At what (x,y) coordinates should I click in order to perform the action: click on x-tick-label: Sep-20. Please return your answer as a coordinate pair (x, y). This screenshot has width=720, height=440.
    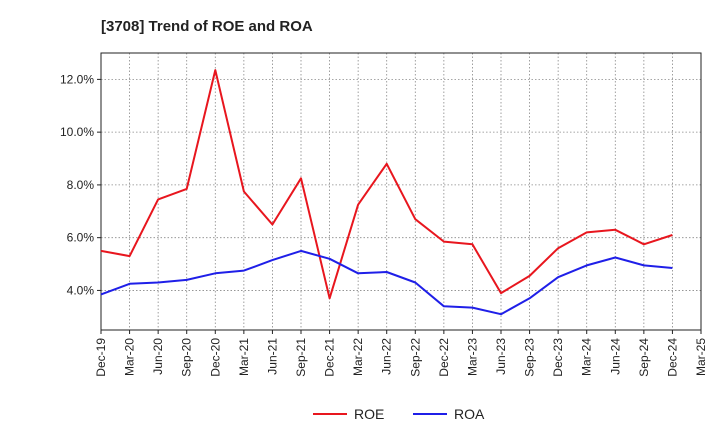
    Looking at the image, I should click on (187, 357).